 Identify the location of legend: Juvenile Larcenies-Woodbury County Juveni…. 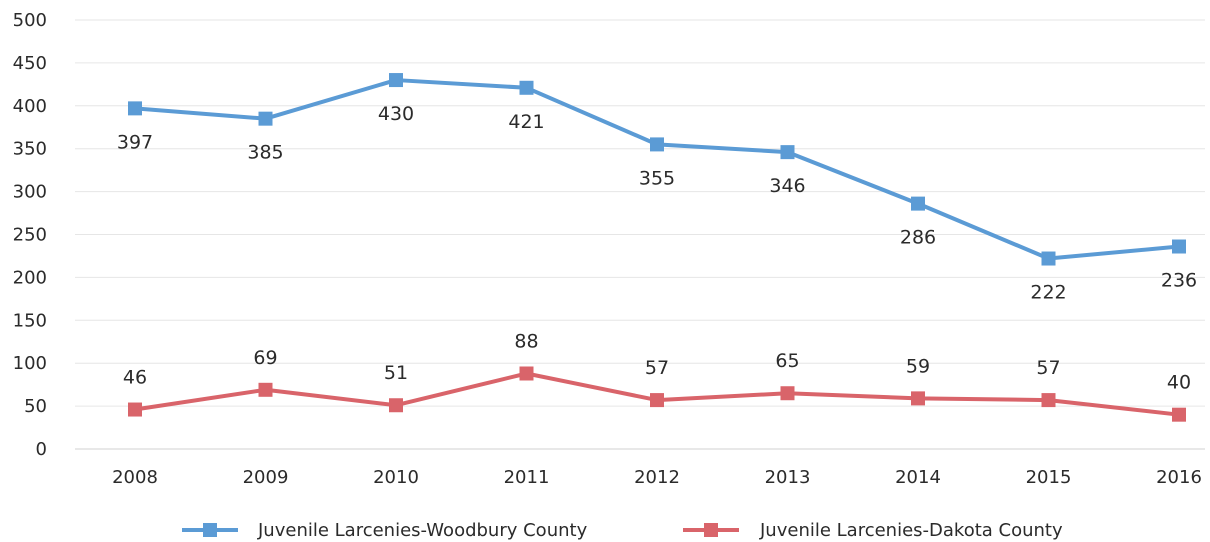
(622, 530).